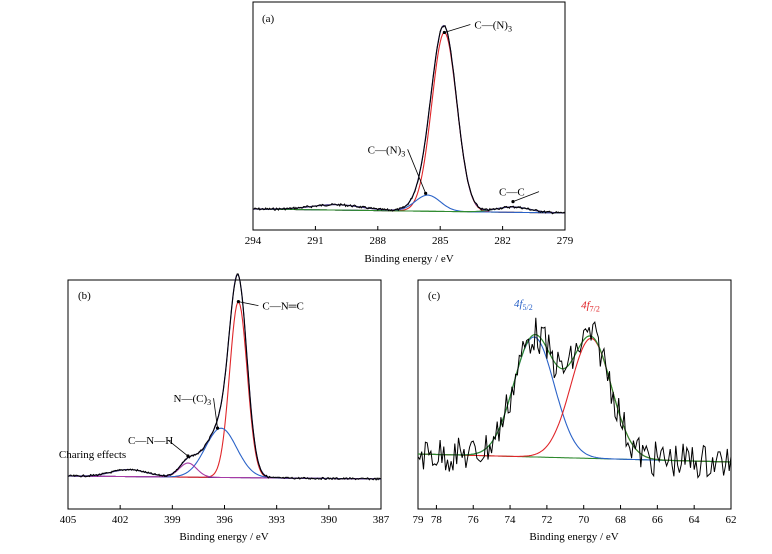 The image size is (772, 554). Describe the element at coordinates (695, 520) in the screenshot. I see `x-tick-label: 64` at that location.